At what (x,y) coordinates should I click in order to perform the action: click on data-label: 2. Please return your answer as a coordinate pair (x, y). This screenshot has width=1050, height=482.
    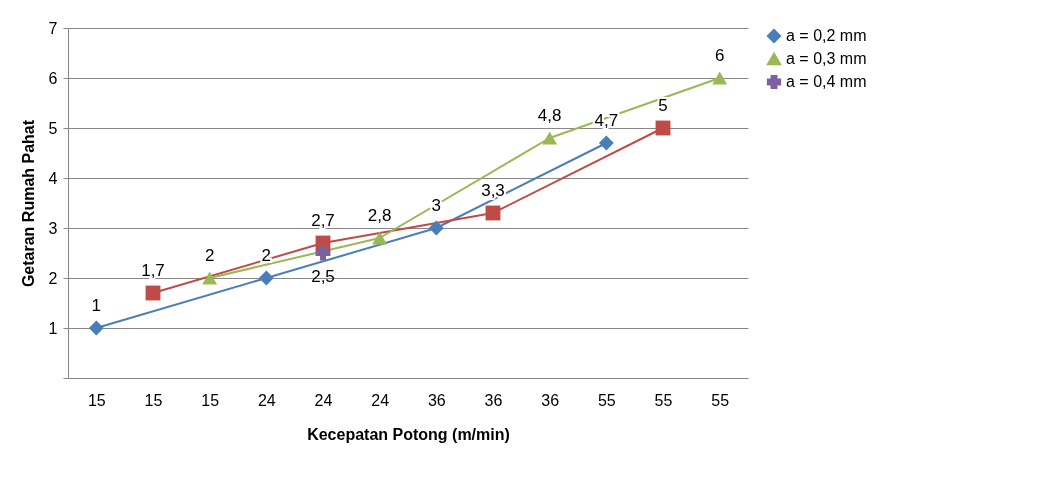
    Looking at the image, I should click on (209, 255).